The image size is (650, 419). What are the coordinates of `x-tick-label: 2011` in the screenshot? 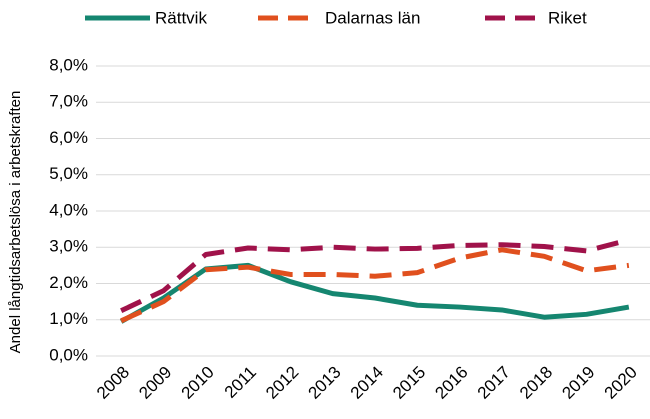 It's located at (240, 382).